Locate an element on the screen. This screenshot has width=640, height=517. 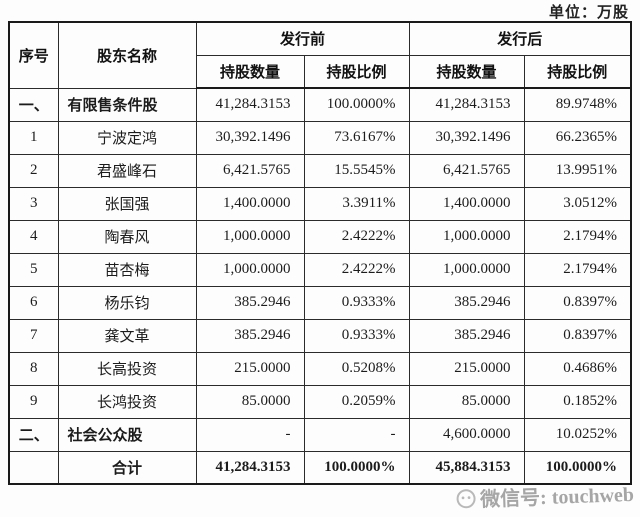
cell-qty-after: 85.0000 is located at coordinates (466, 401).